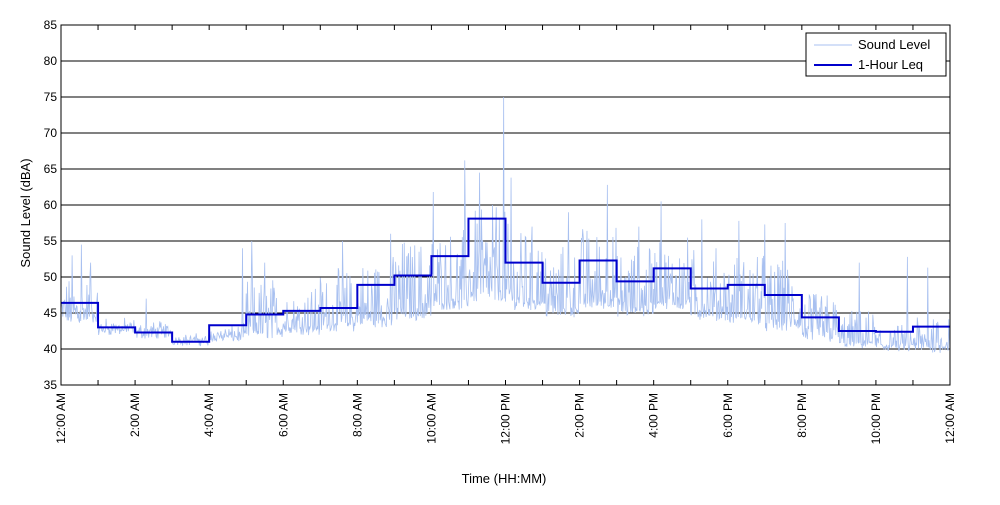 This screenshot has width=1000, height=505. I want to click on y-tick-label: 45, so click(51, 313).